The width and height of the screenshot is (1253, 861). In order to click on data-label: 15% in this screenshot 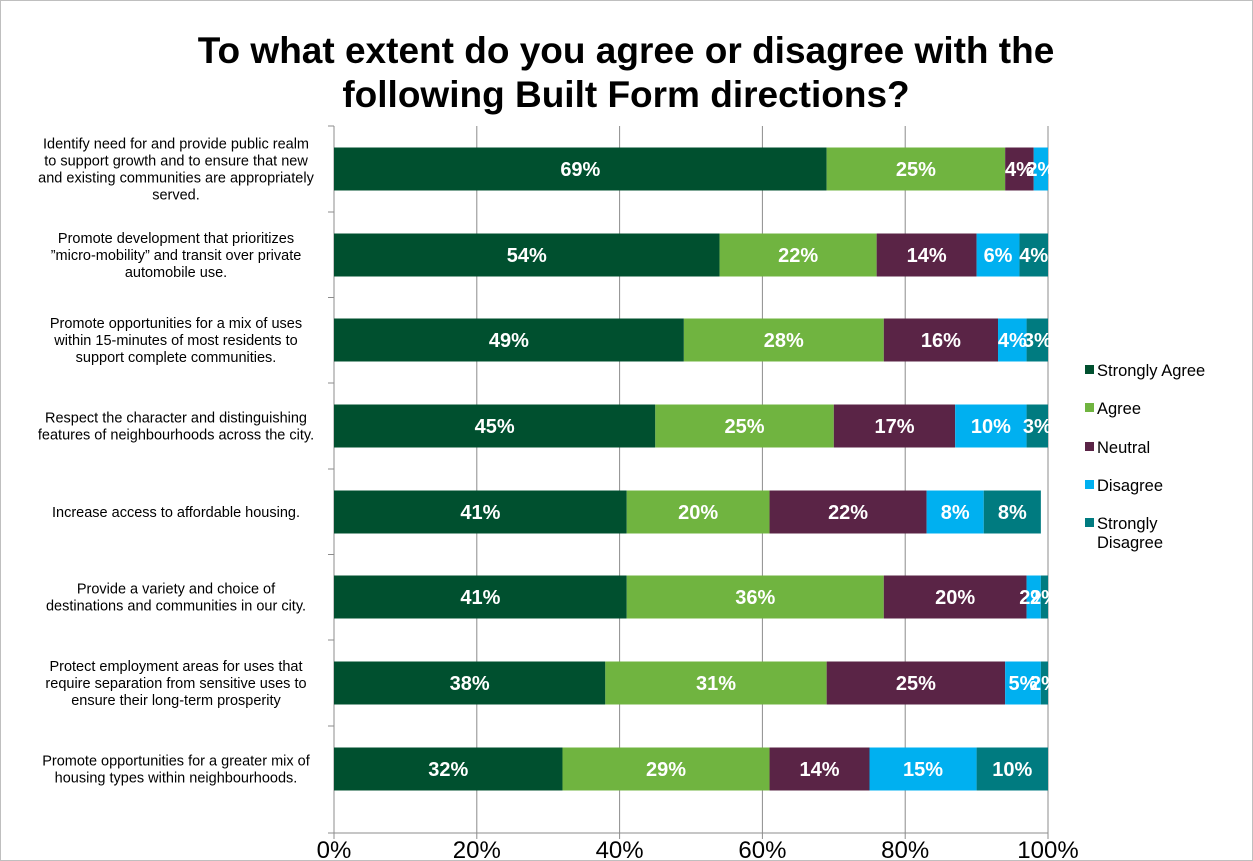, I will do `click(923, 770)`.